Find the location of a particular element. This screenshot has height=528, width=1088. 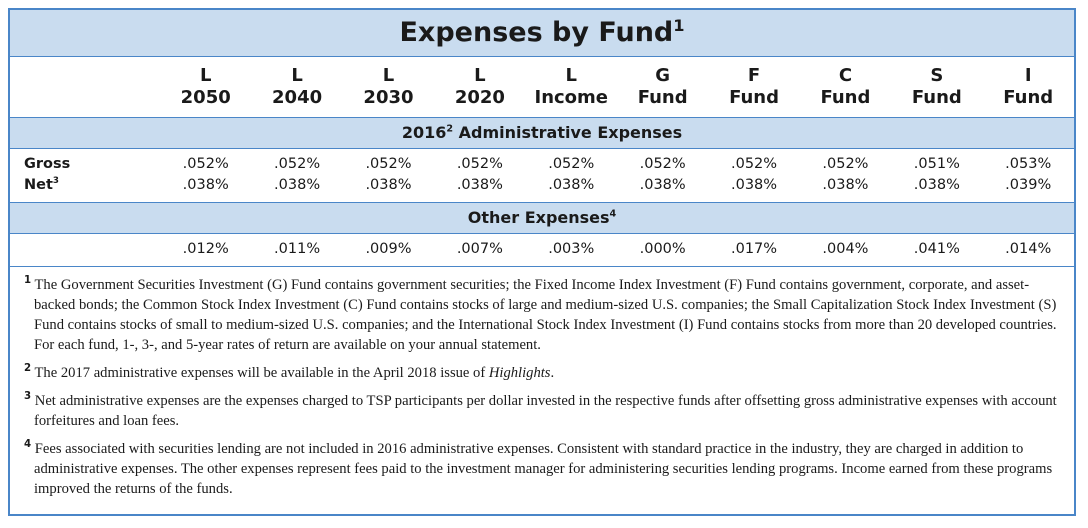

section-note: 2 is located at coordinates (450, 129).